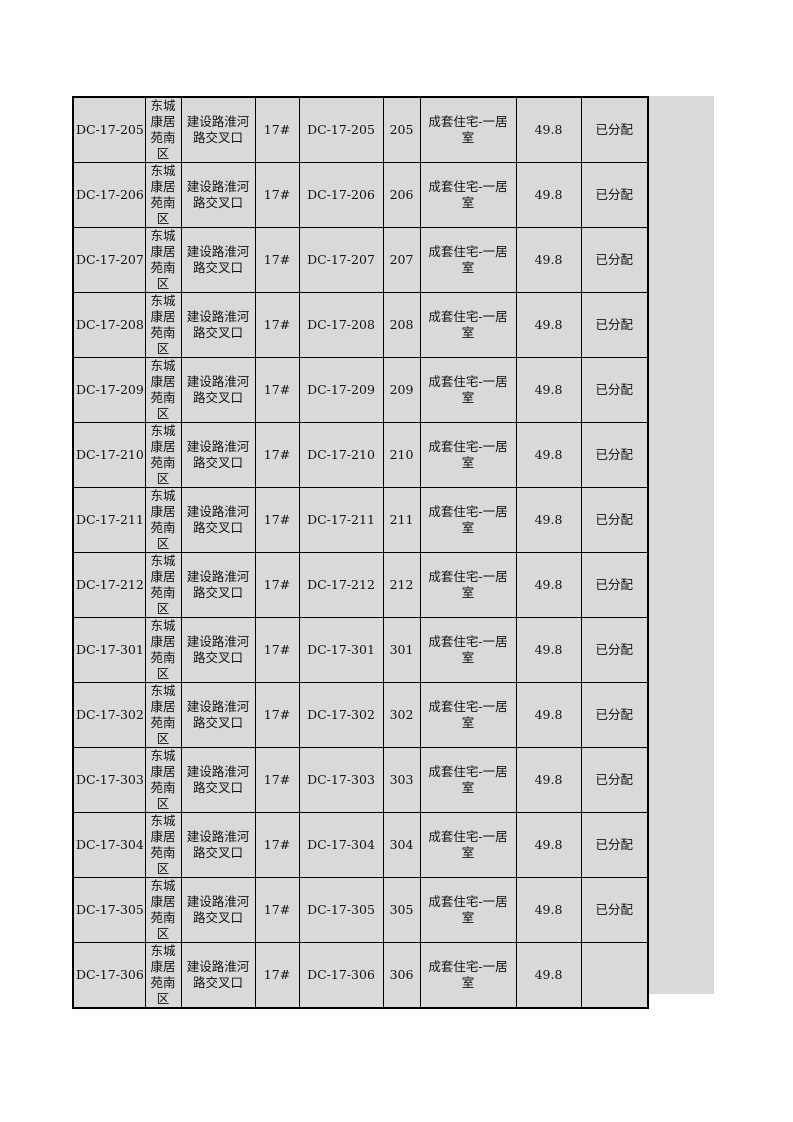 The image size is (793, 1122). I want to click on cell-room-number: 208, so click(401, 325).